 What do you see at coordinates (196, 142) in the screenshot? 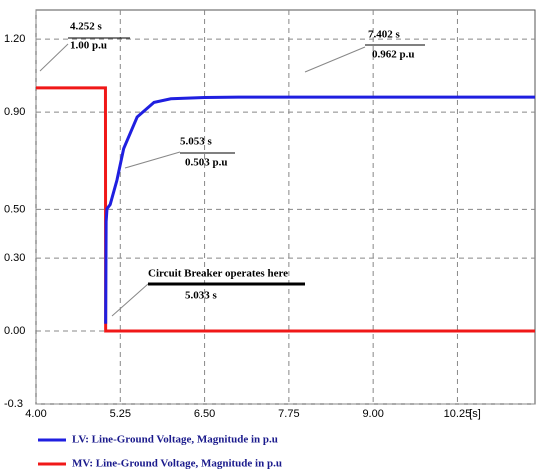
I see `annotation: 5.053 s` at bounding box center [196, 142].